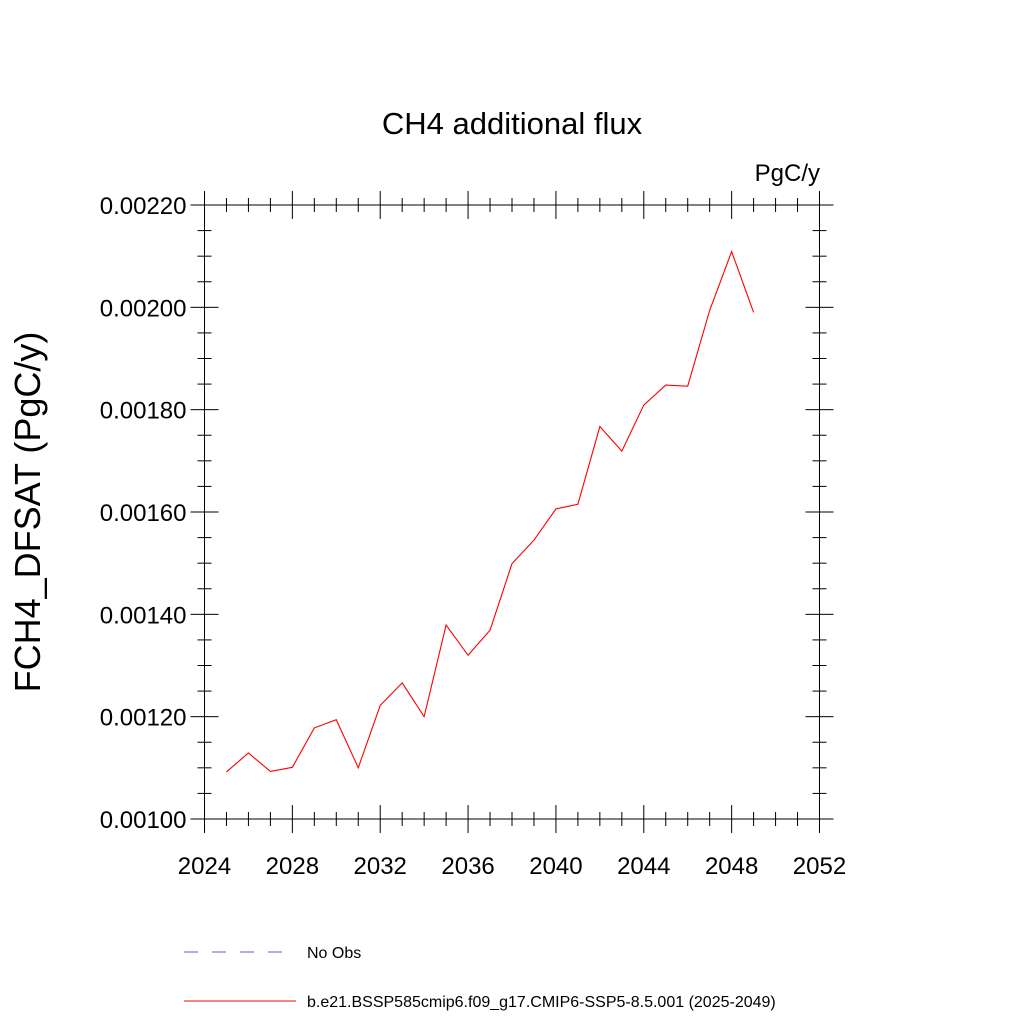 The height and width of the screenshot is (1024, 1024). What do you see at coordinates (143, 820) in the screenshot?
I see `y-tick-label: 0.00100` at bounding box center [143, 820].